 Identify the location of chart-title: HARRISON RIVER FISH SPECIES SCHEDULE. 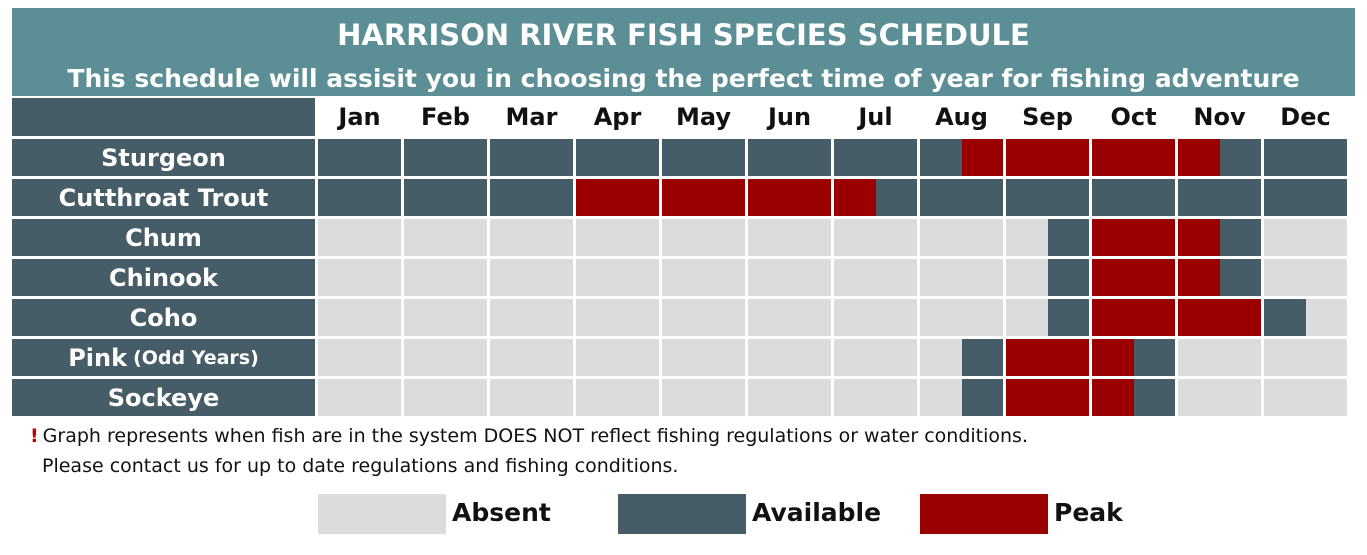
(683, 35).